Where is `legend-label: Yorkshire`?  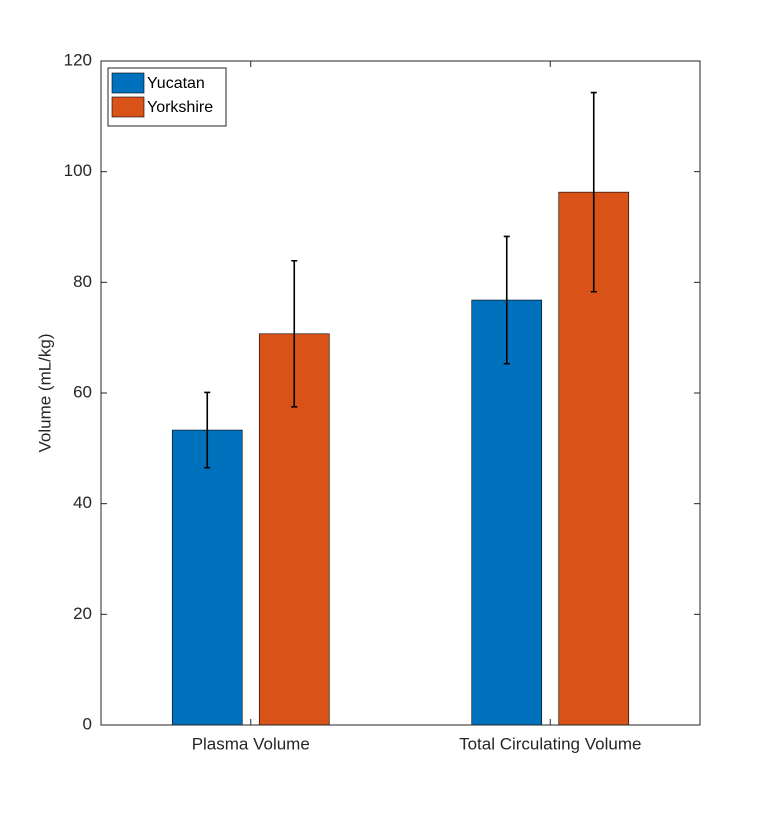 legend-label: Yorkshire is located at coordinates (180, 107).